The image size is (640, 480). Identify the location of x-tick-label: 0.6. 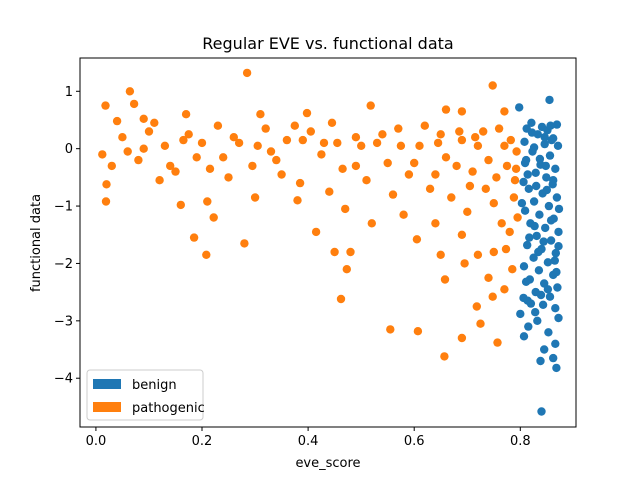
(414, 441).